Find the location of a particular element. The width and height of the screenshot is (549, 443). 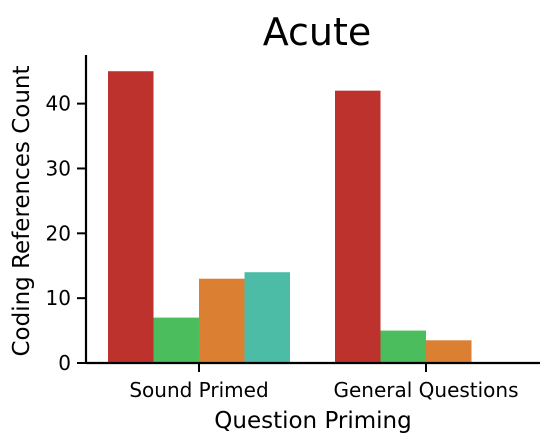

y-ticks-group: 0 10 20 30 40 is located at coordinates (66, 233).